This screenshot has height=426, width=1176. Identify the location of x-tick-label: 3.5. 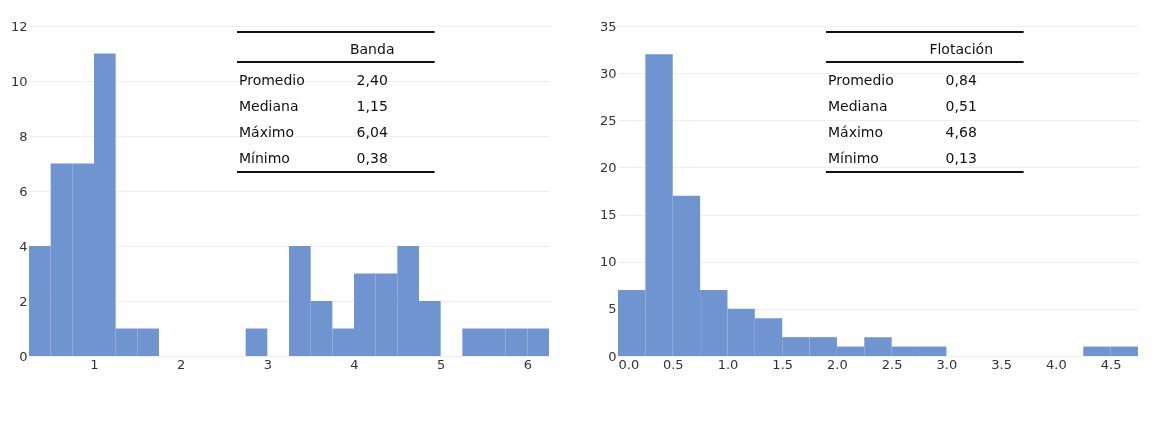
(1001, 364).